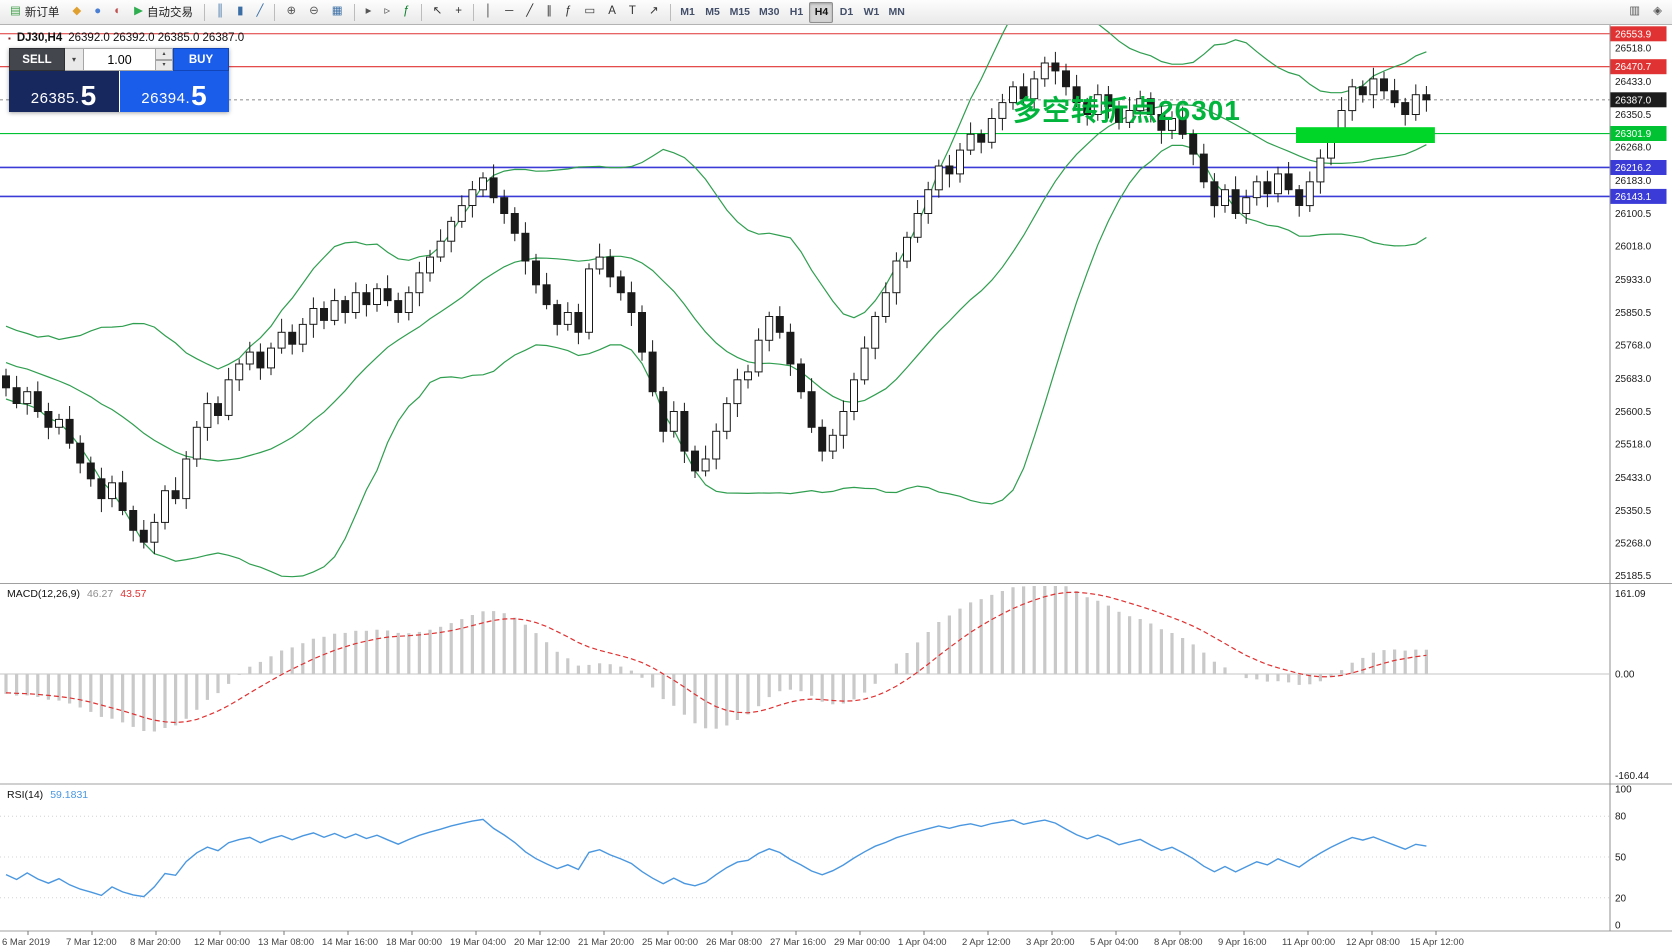 Image resolution: width=1672 pixels, height=951 pixels. What do you see at coordinates (55, 98) in the screenshot?
I see `sell-price-main: 26385.` at bounding box center [55, 98].